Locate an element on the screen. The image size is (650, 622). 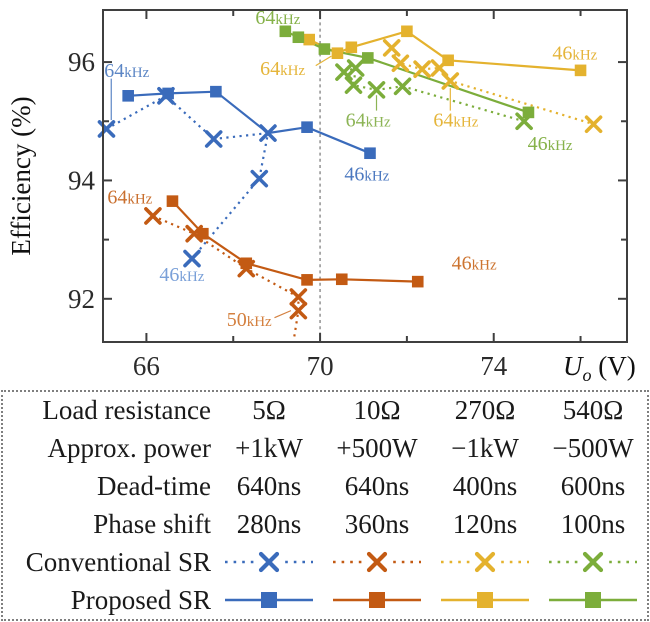
table-value-r3-c2: 120ns is located at coordinates (485, 523).